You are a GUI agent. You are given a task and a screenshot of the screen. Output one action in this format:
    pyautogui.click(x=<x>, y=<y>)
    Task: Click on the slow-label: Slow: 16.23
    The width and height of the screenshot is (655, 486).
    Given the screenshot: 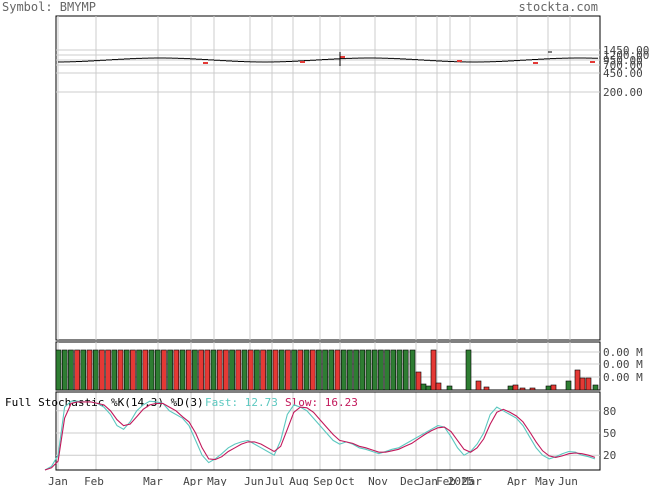 What is the action you would take?
    pyautogui.click(x=321, y=402)
    